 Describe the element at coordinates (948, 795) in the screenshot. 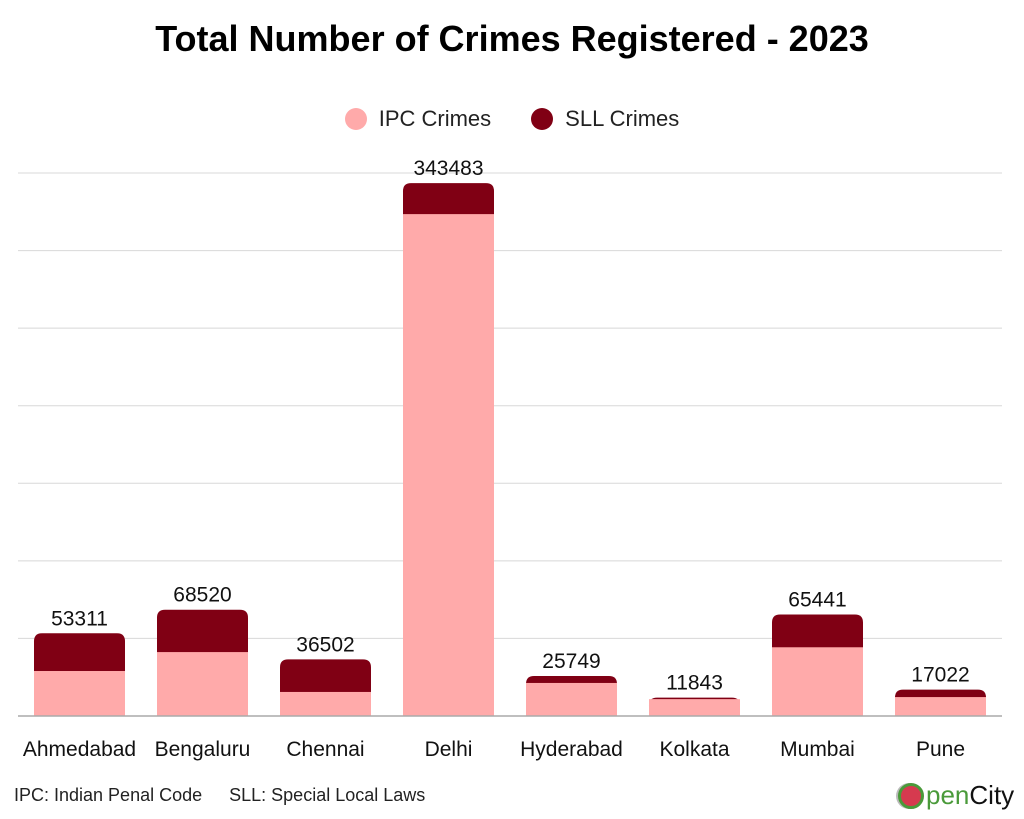

I see `logo-open: pen` at that location.